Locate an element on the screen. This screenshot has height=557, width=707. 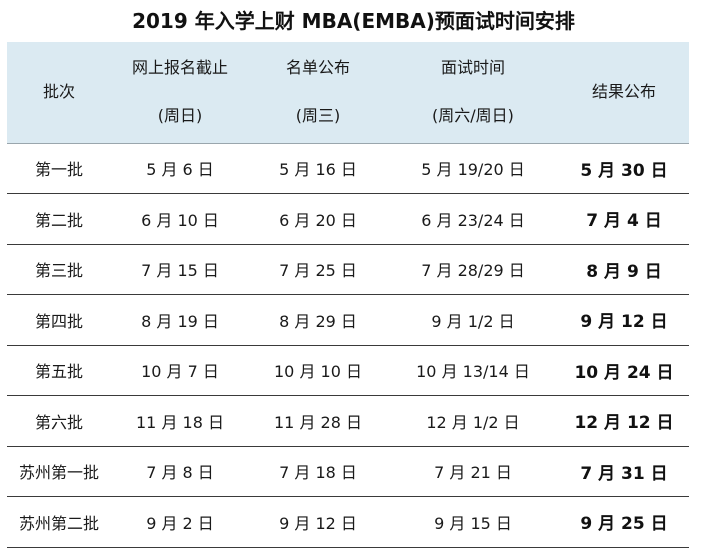
cell-reg-deadline: 10 月 7 日 is located at coordinates (180, 370).